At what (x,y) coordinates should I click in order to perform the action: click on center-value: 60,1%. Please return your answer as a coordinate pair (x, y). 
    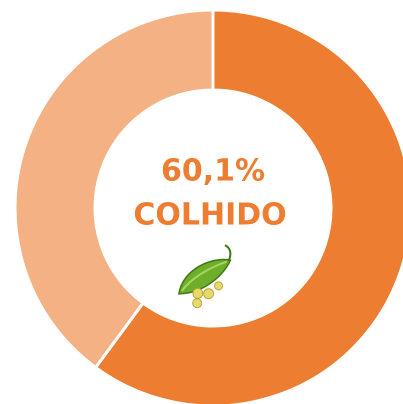
    Looking at the image, I should click on (213, 171).